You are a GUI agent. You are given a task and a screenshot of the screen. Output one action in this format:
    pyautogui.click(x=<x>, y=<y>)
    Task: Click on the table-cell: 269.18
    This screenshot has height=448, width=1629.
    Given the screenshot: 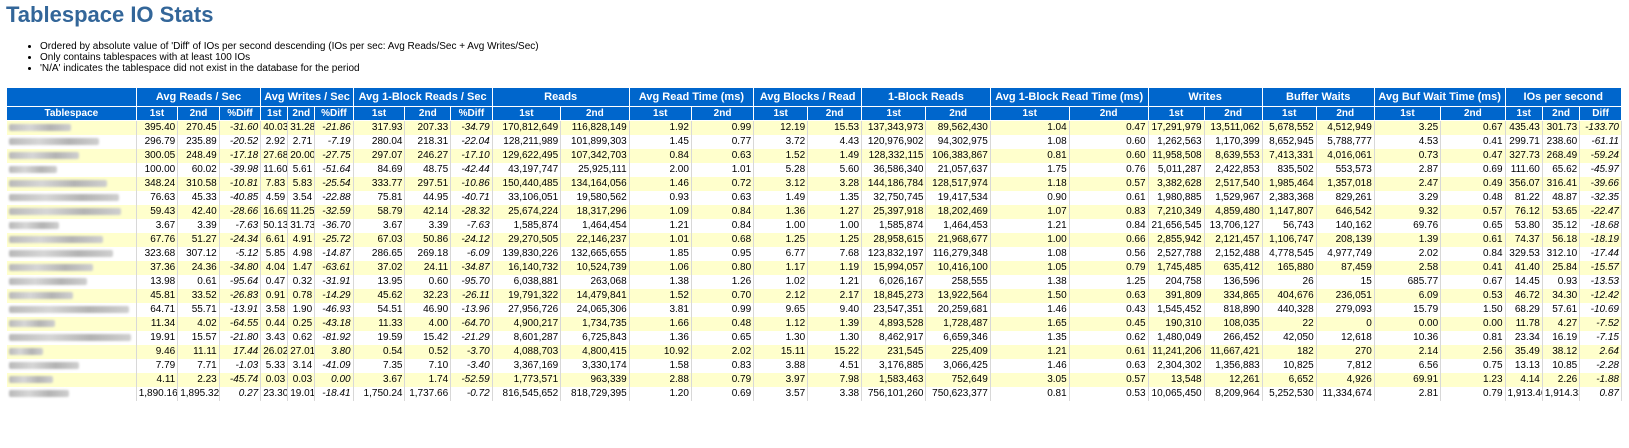 What is the action you would take?
    pyautogui.click(x=428, y=254)
    